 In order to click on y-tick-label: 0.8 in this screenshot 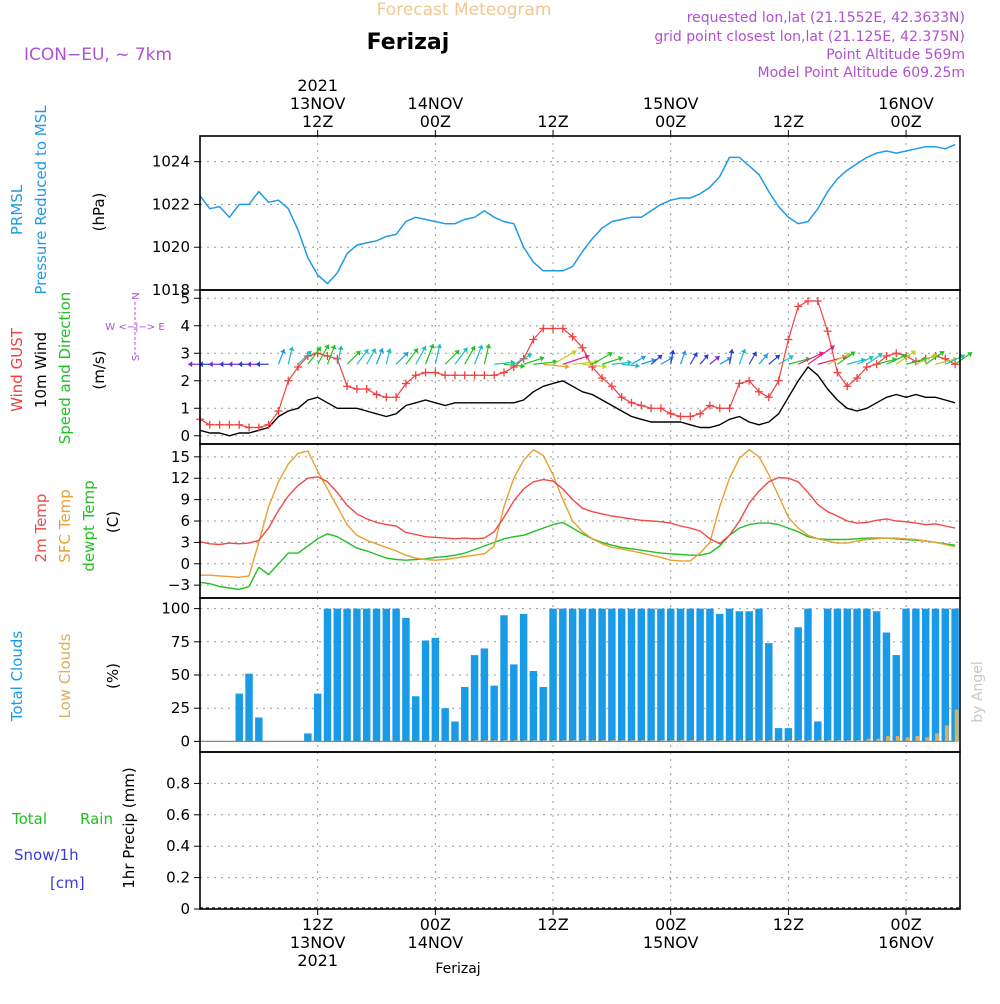, I will do `click(178, 783)`.